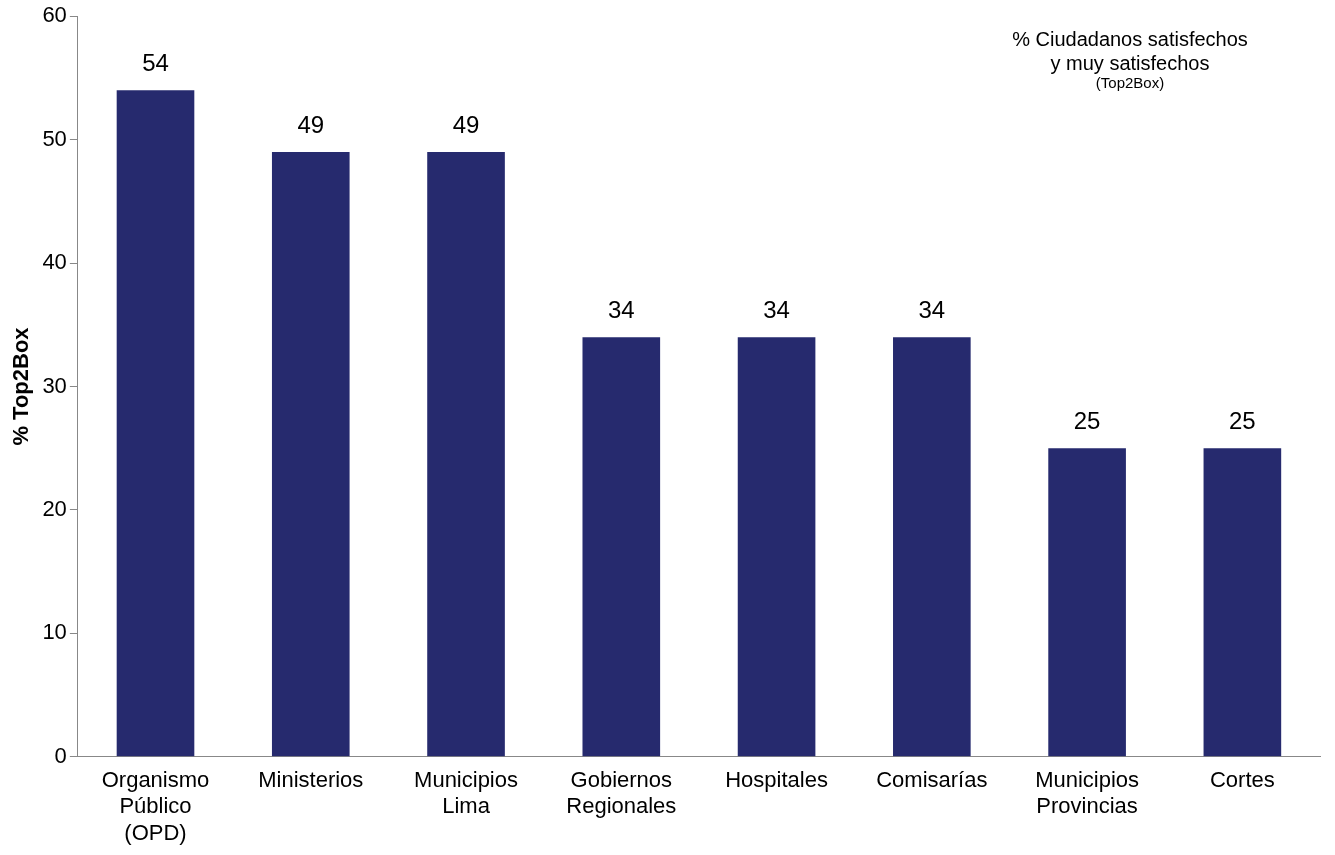 This screenshot has width=1335, height=855. Describe the element at coordinates (932, 780) in the screenshot. I see `x-tick-label: Comisarías` at that location.